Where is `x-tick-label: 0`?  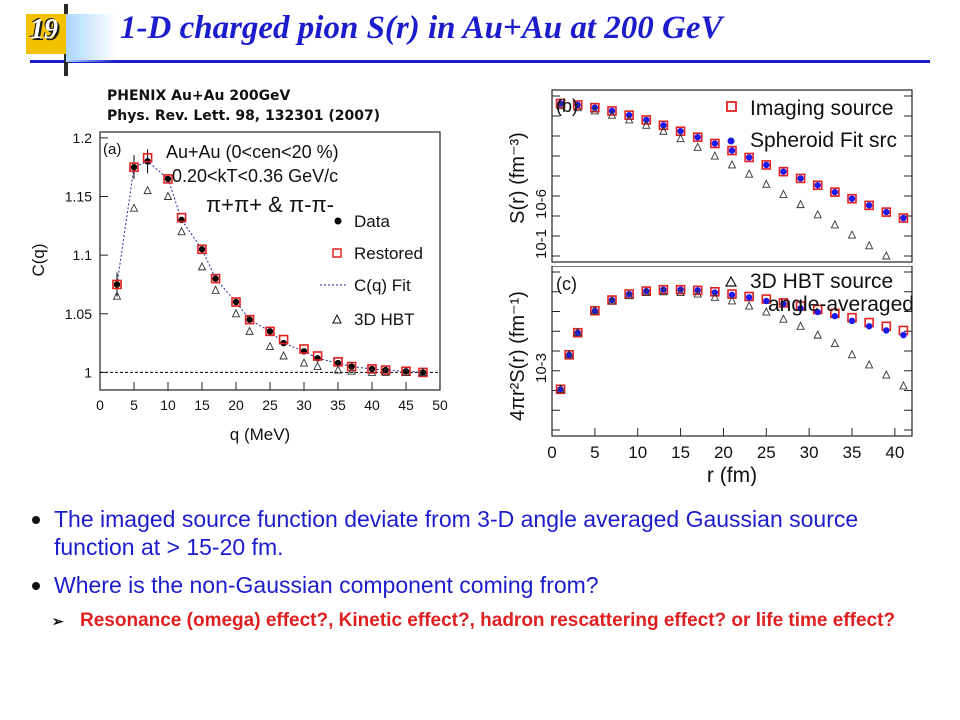 x-tick-label: 0 is located at coordinates (551, 452).